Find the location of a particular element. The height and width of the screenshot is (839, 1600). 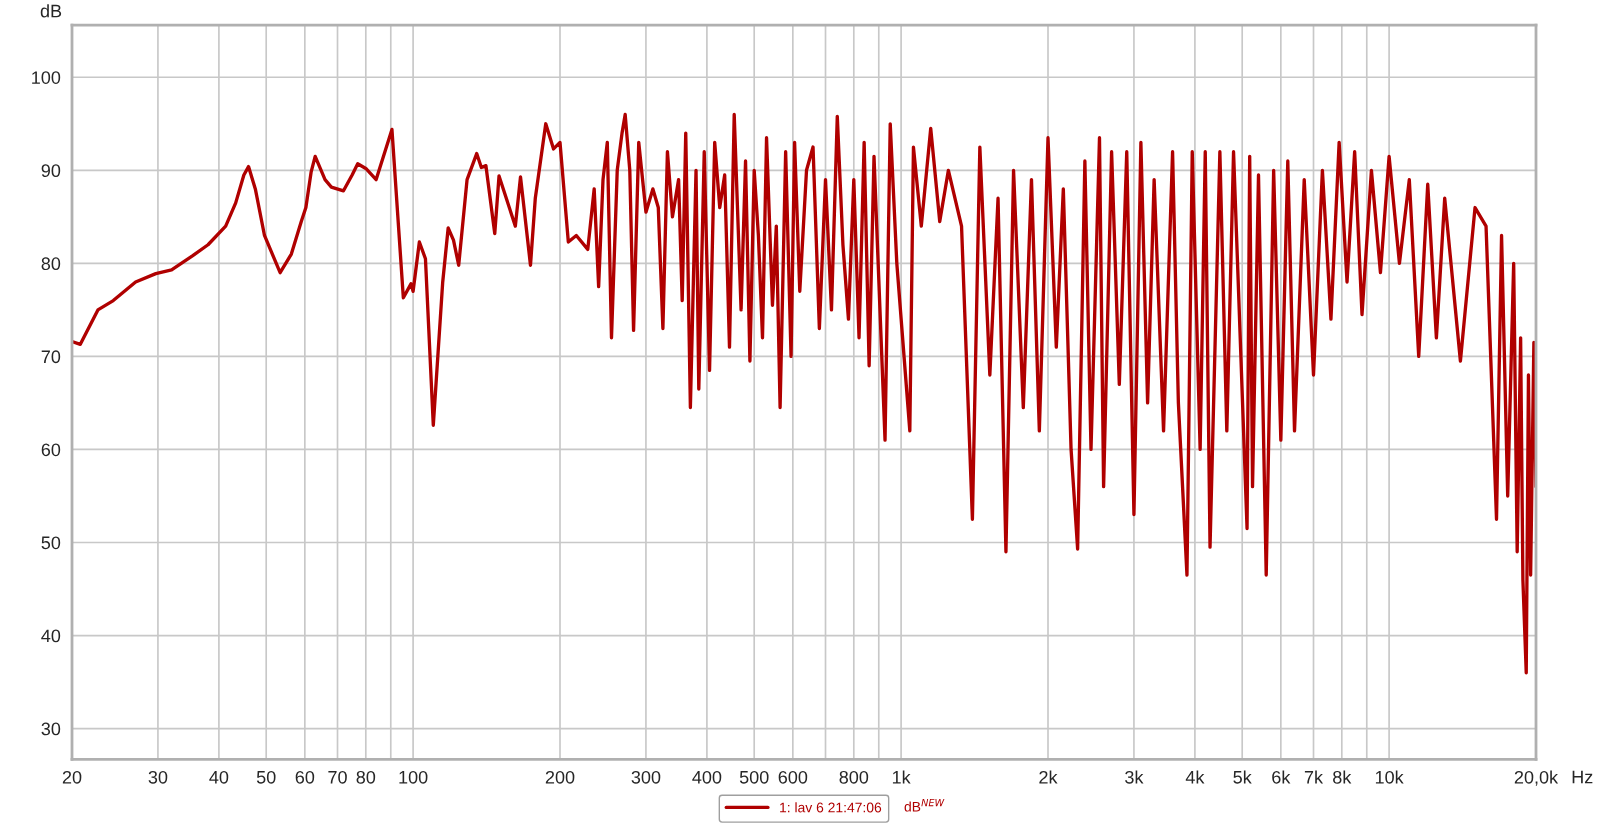

text: dB$^{NEW}$ is located at coordinates (924, 805).